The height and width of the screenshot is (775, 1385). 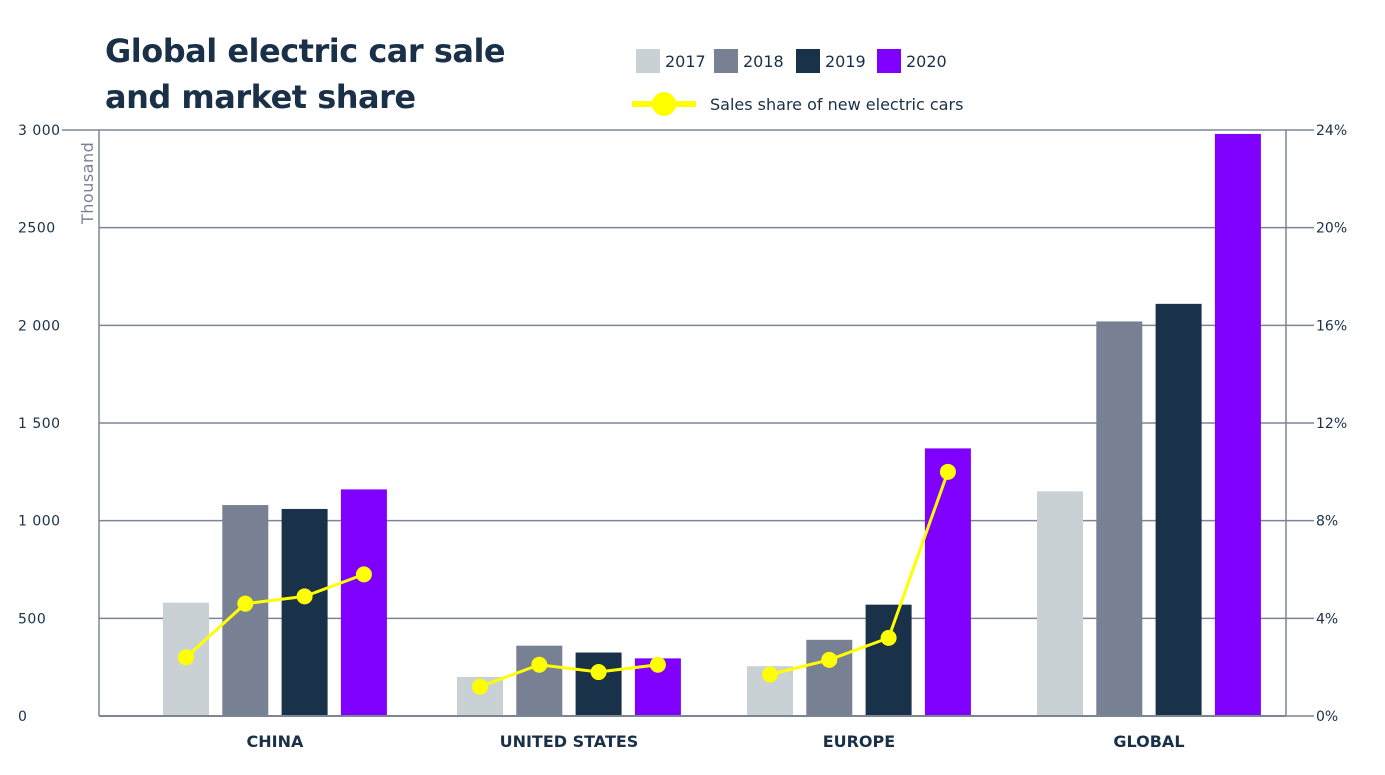 What do you see at coordinates (1331, 424) in the screenshot?
I see `y2-tick-label: 12%` at bounding box center [1331, 424].